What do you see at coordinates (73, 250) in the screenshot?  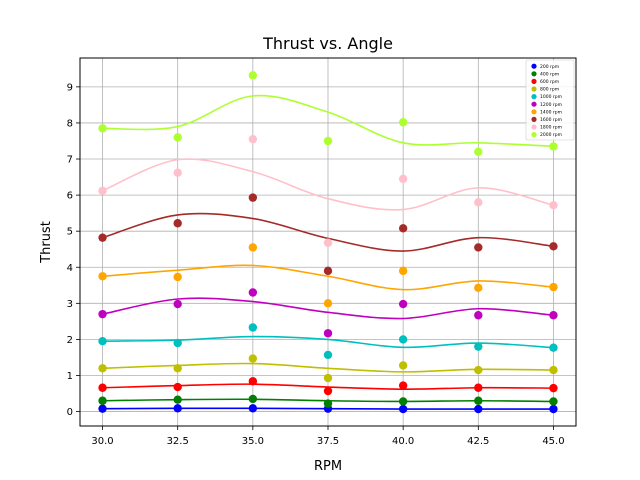 I see `y-axis-ticks: 0 1 2 3 4 5 6 7 8 9` at bounding box center [73, 250].